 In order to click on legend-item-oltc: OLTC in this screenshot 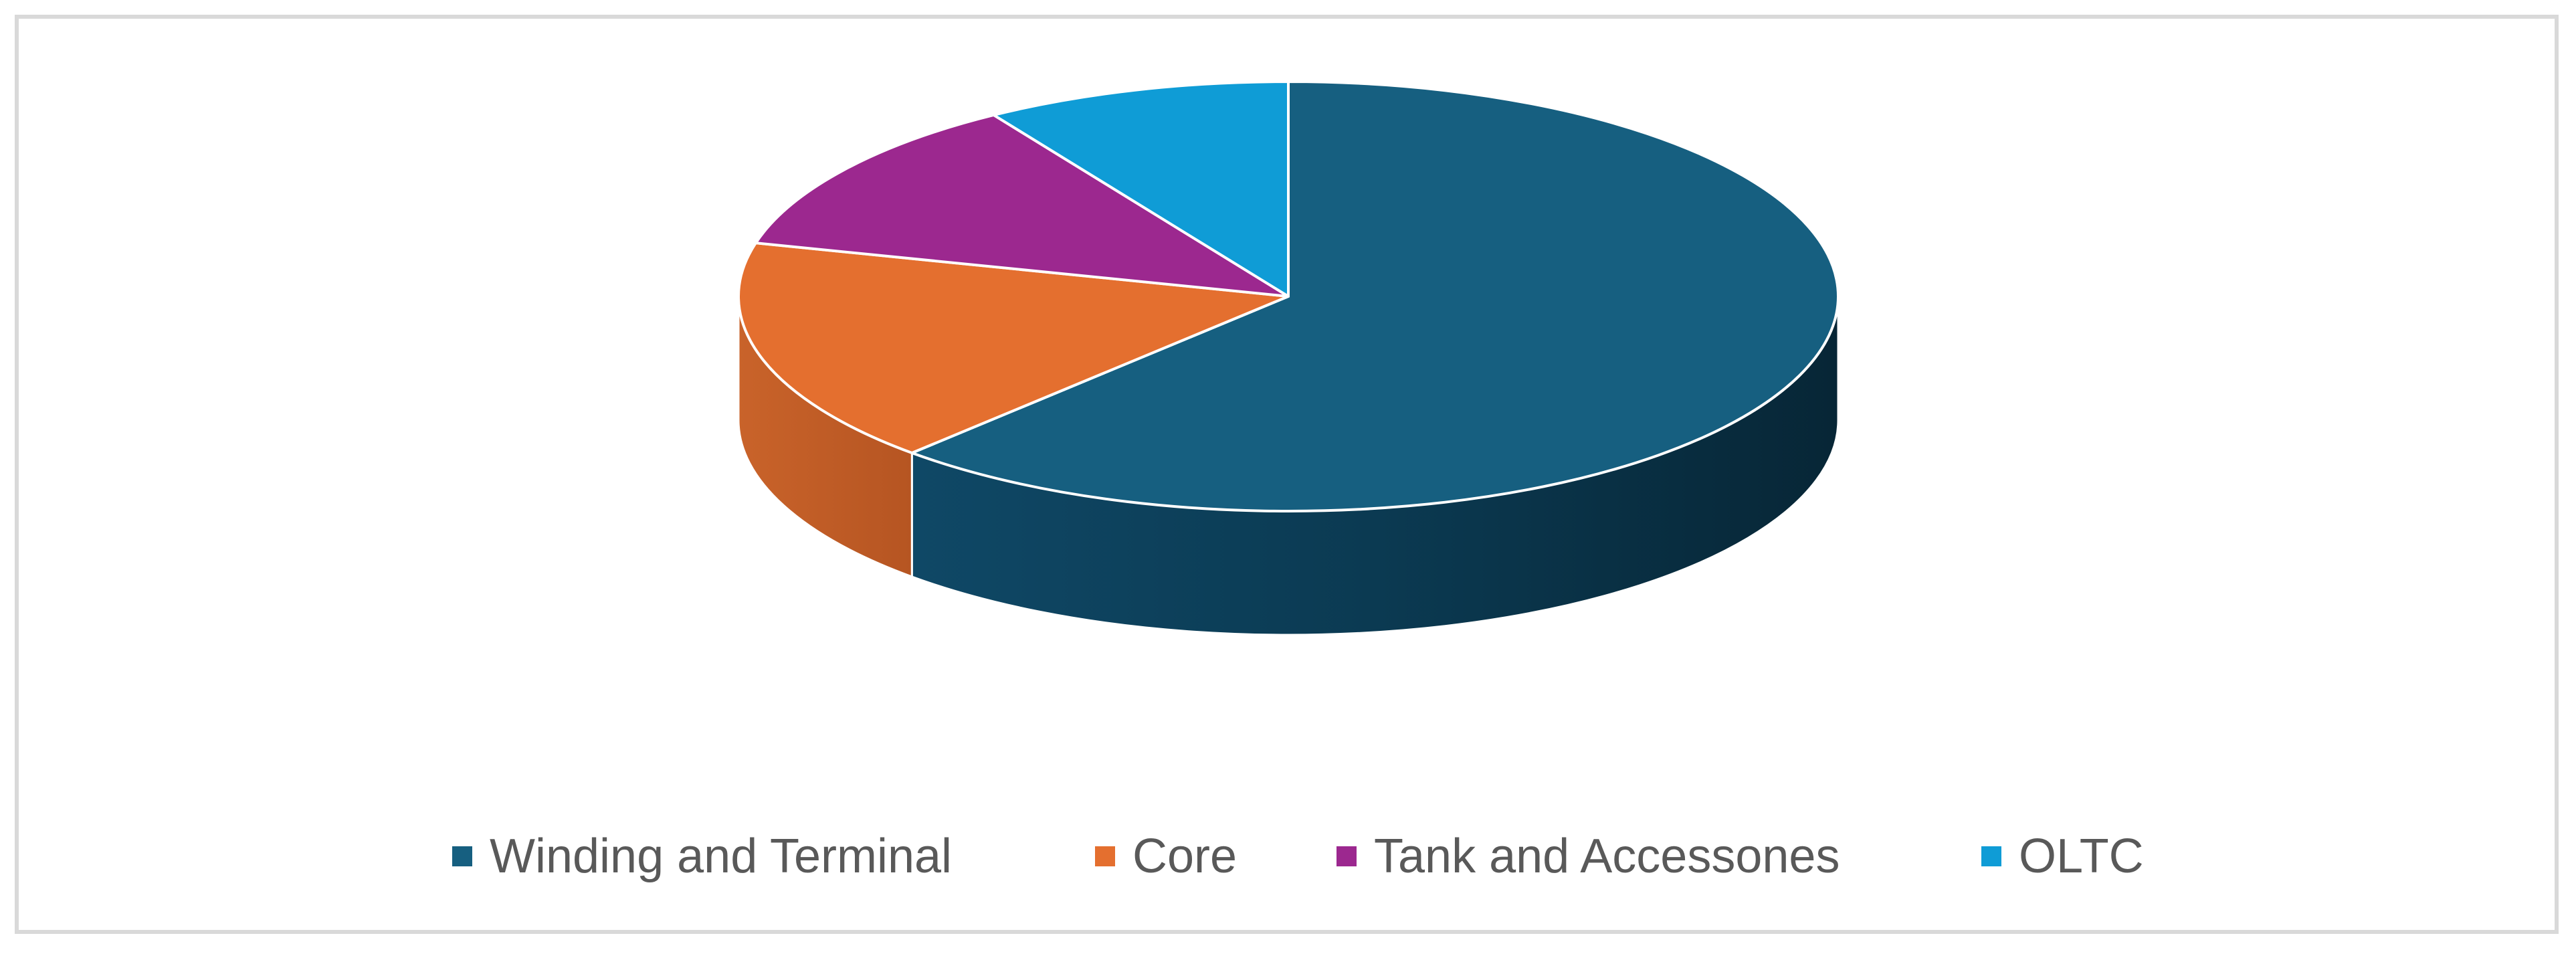, I will do `click(2062, 856)`.